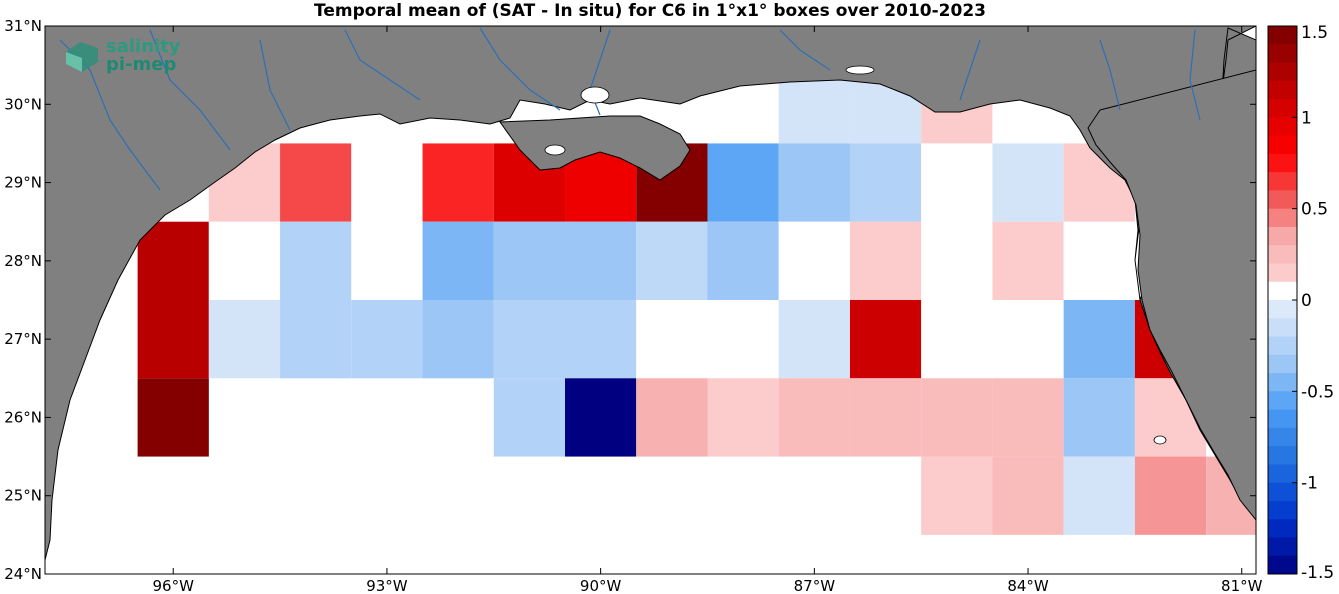  I want to click on colorbar-tick-label: -1, so click(1309, 484).